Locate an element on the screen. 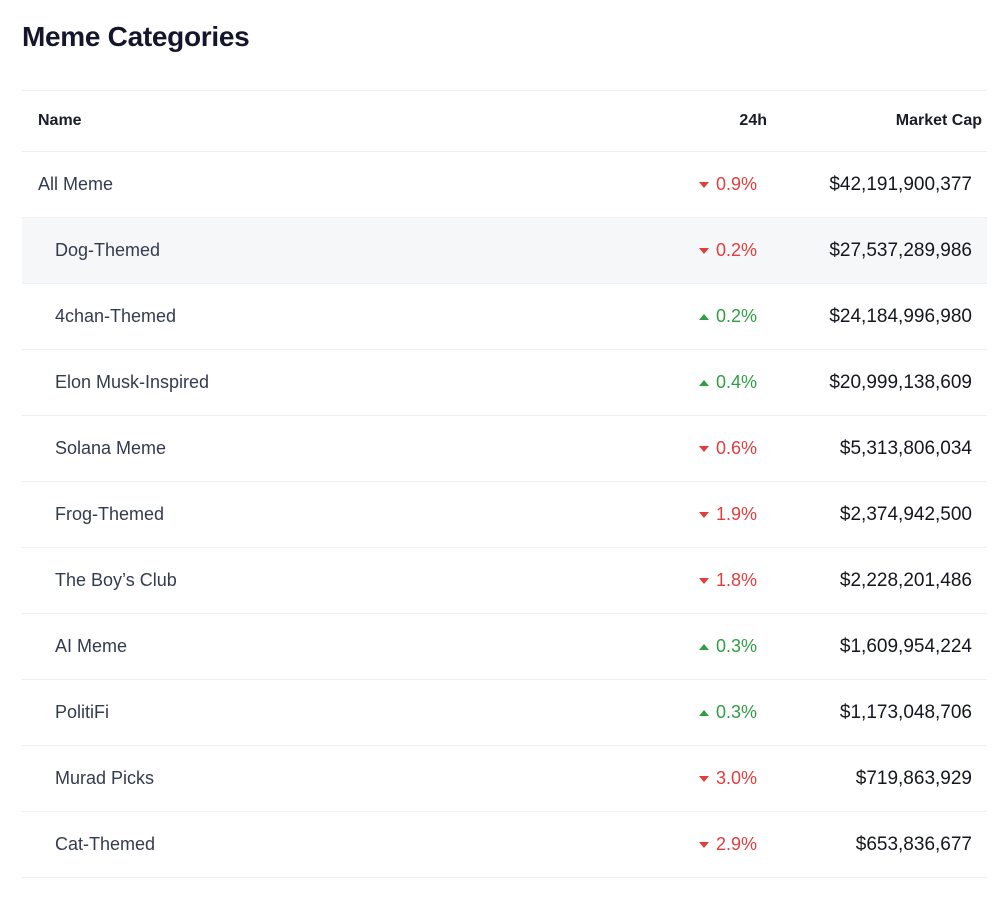 This screenshot has width=1000, height=898. table-row: The Boy’s Club 1.8% $2,228,201,486 is located at coordinates (504, 581).